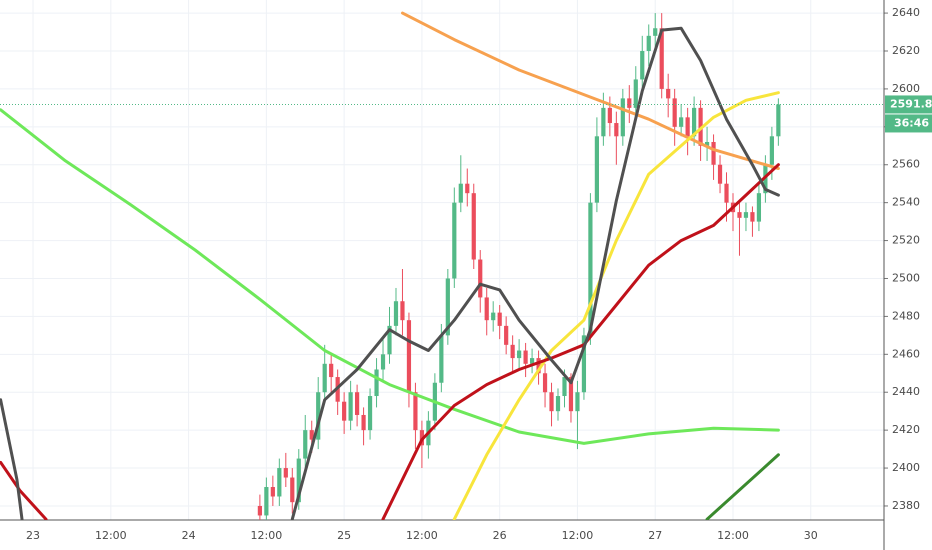  I want to click on x-tick-label: 30, so click(811, 535).